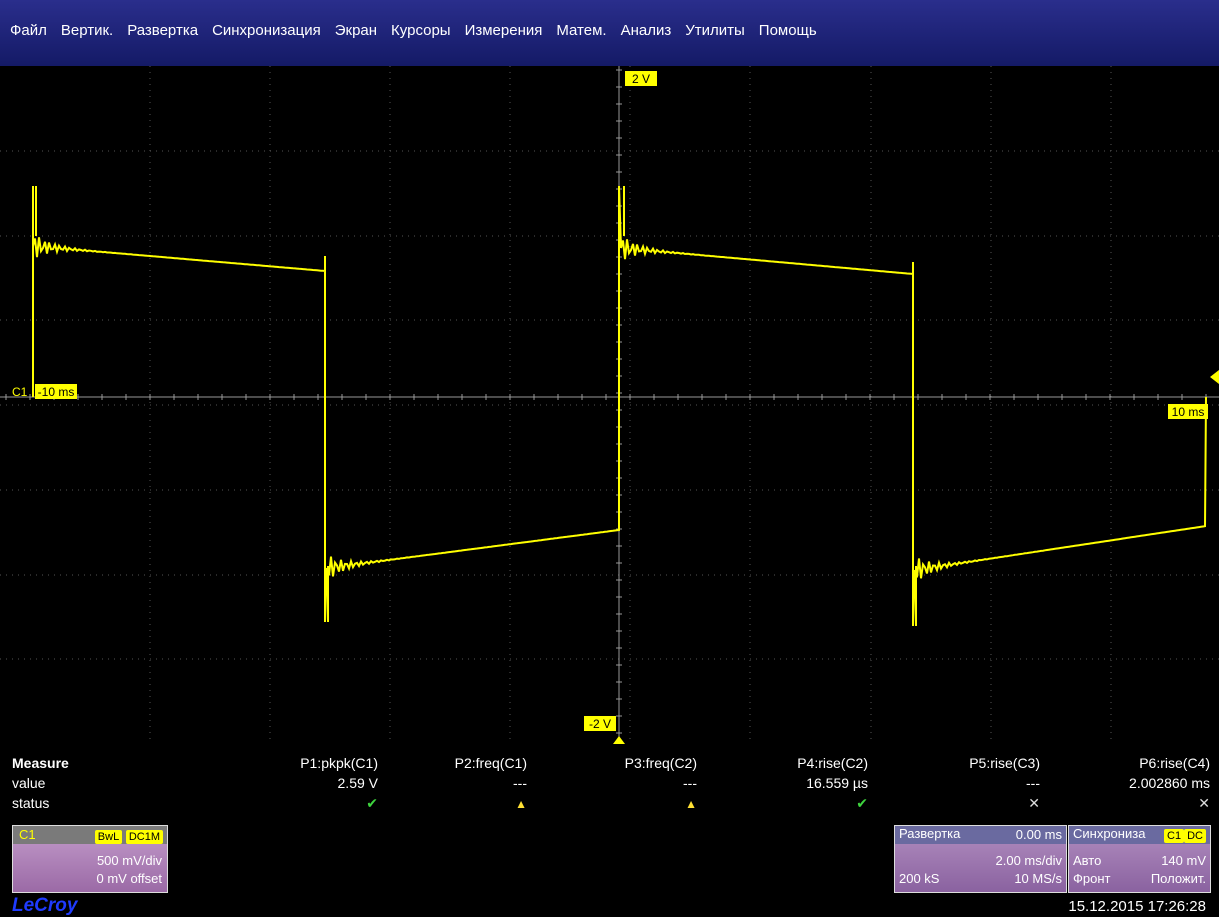 Image resolution: width=1219 pixels, height=917 pixels. I want to click on param-6-name: P6:rise(C4), so click(1174, 763).